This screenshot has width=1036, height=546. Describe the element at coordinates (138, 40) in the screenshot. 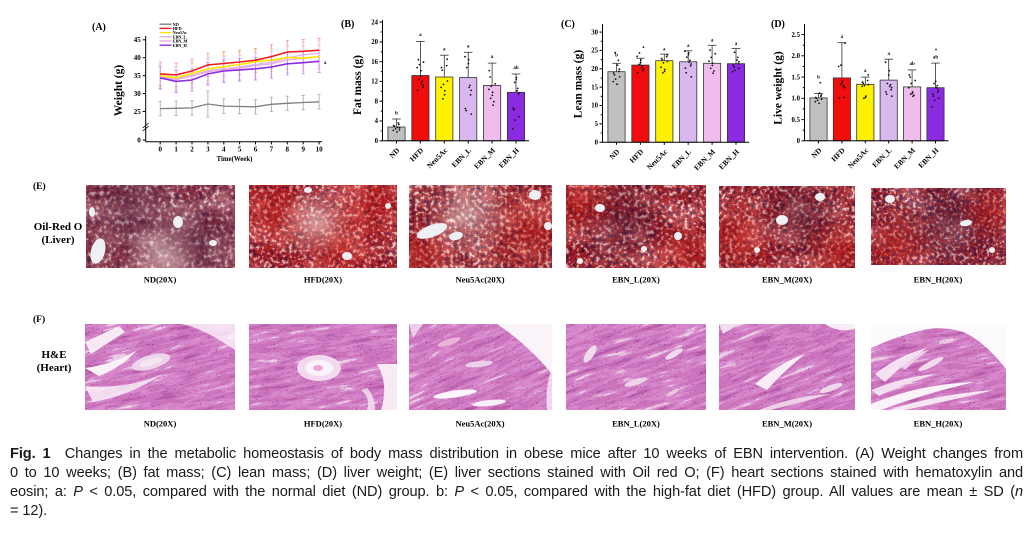

I see `svg-text: 45` at that location.